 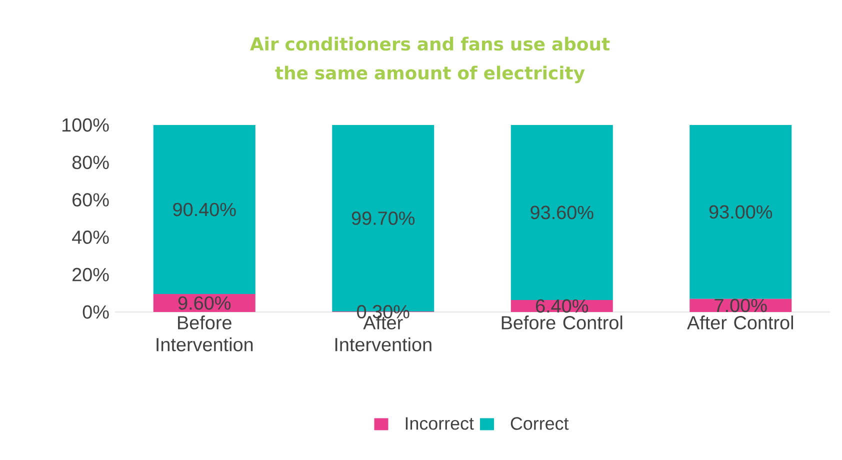 What do you see at coordinates (539, 423) in the screenshot?
I see `legend-label: Correct` at bounding box center [539, 423].